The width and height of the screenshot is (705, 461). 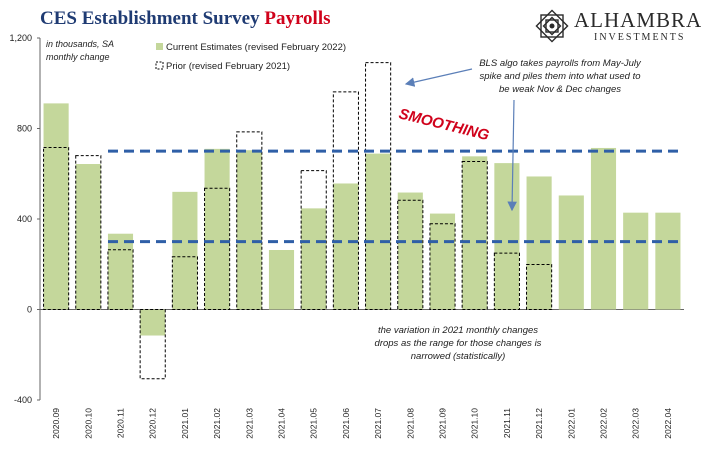 What do you see at coordinates (458, 330) in the screenshot?
I see `variation-note-line: the variation in 2021 monthly changes` at bounding box center [458, 330].